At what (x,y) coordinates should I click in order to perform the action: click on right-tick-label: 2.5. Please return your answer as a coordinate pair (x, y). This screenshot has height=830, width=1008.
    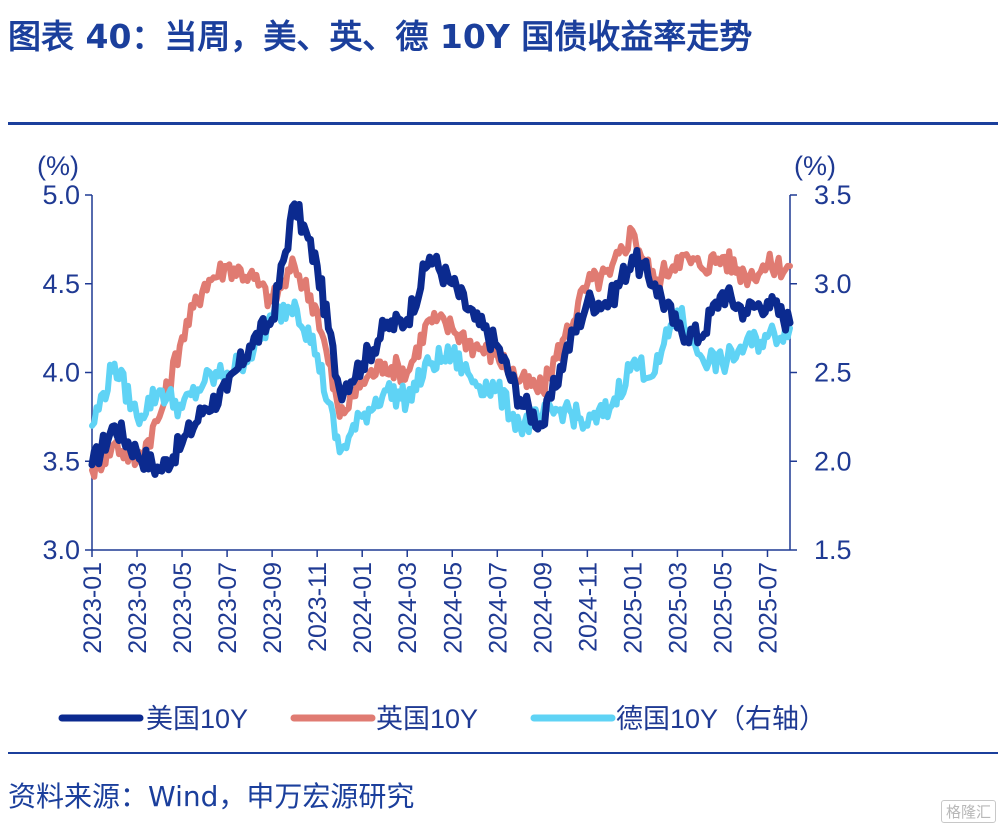
    Looking at the image, I should click on (833, 373).